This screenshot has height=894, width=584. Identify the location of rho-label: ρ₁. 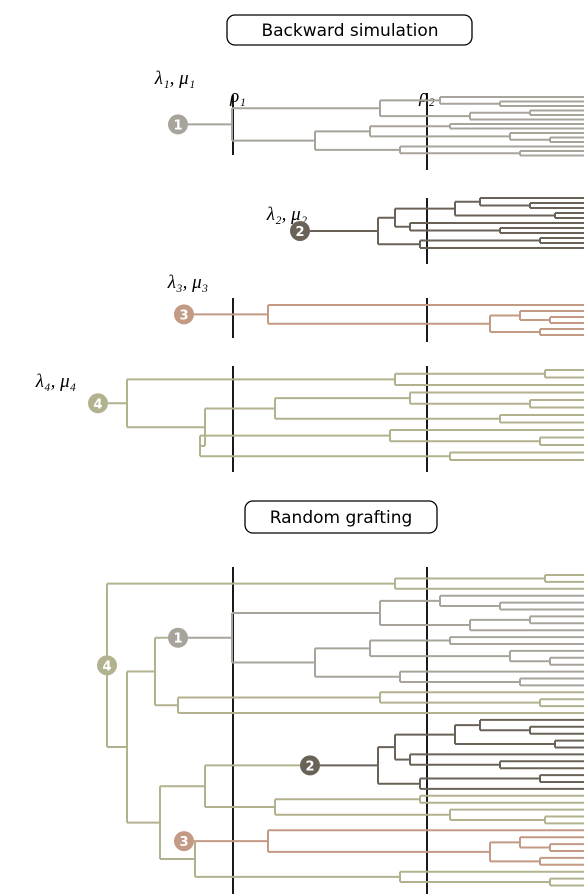
(237, 96).